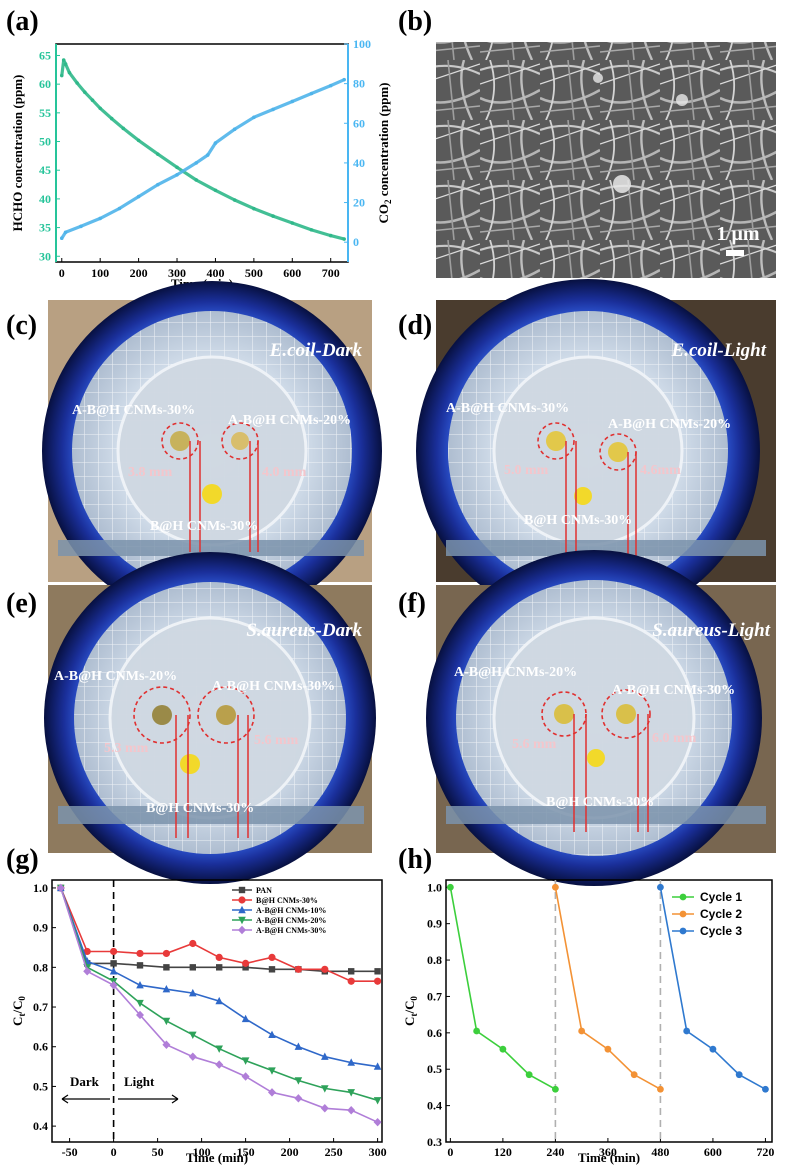 Image resolution: width=792 pixels, height=1166 pixels. What do you see at coordinates (115, 676) in the screenshot?
I see `label-left: A-B@H CNMs-20%` at bounding box center [115, 676].